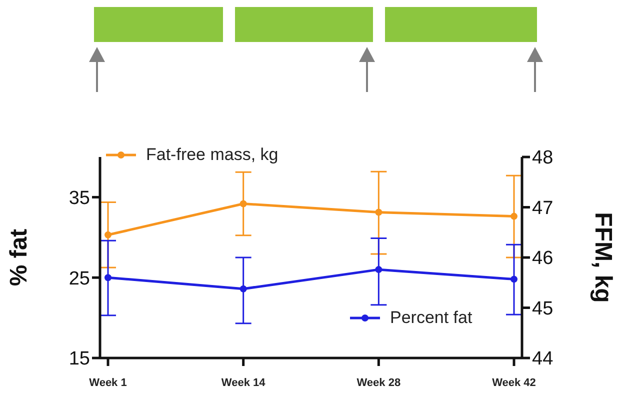  I want to click on y-tick-label: 35, so click(79, 198).